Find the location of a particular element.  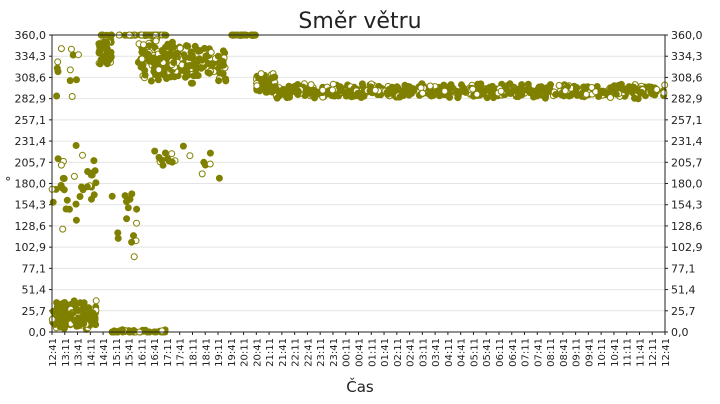

y-tick-label-right: 154,3 is located at coordinates (687, 205).